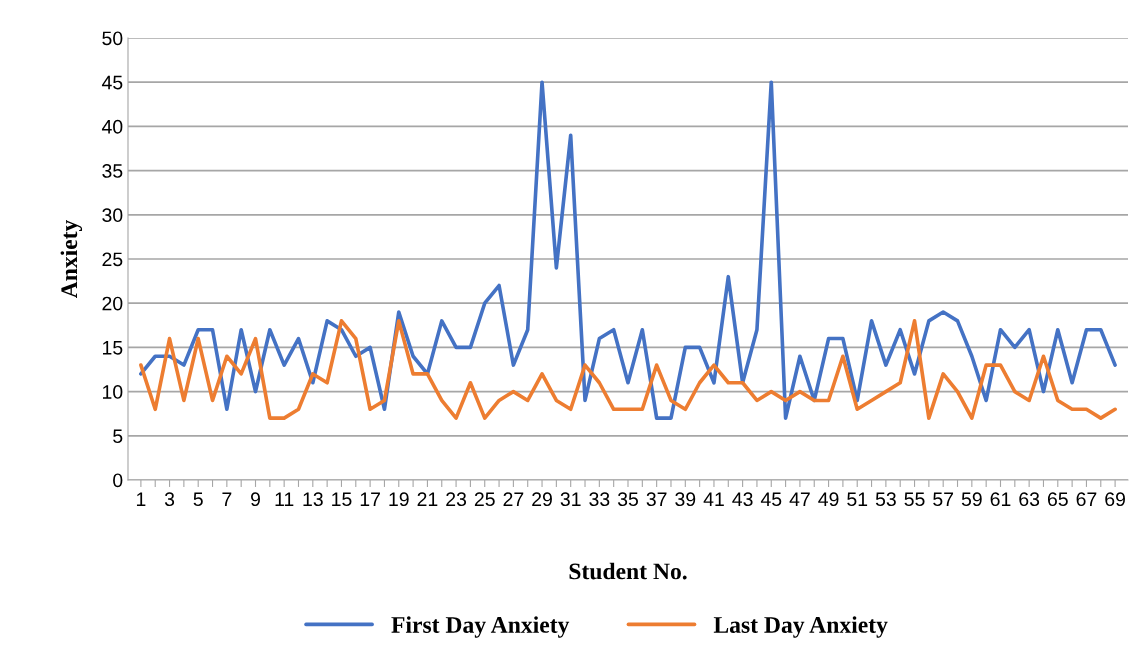 The width and height of the screenshot is (1148, 659). I want to click on x-tick-label: 59, so click(971, 499).